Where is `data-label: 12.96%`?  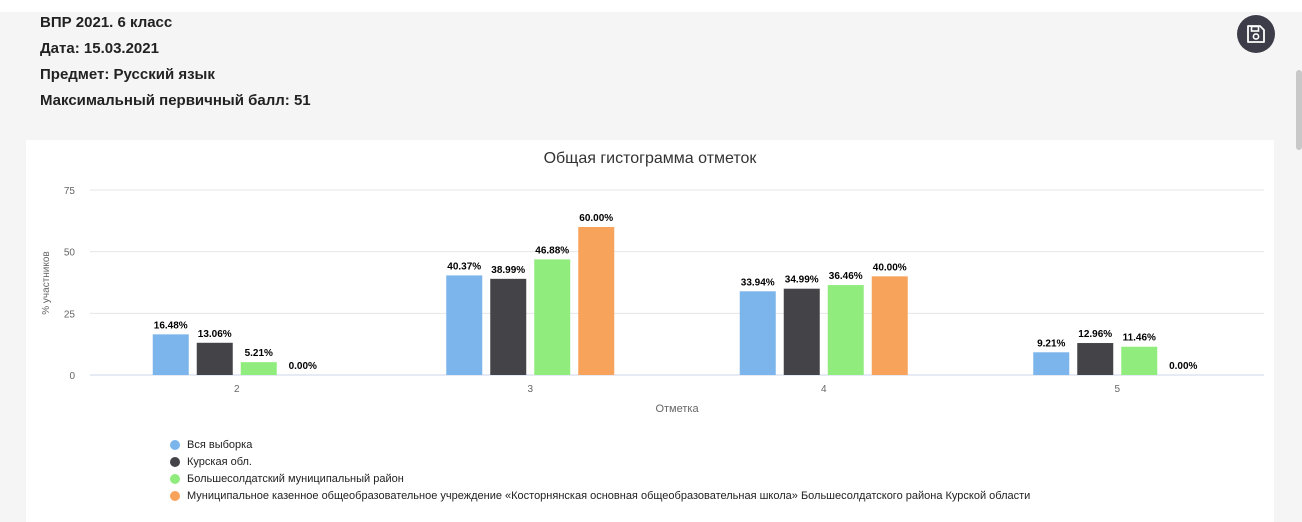 data-label: 12.96% is located at coordinates (1095, 334).